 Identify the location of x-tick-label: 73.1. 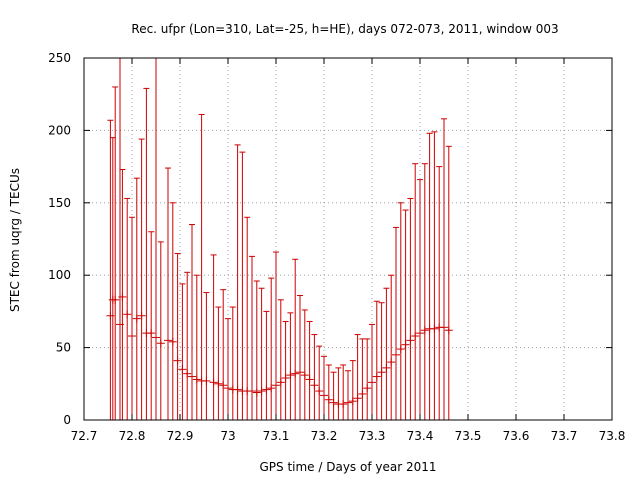
(276, 436).